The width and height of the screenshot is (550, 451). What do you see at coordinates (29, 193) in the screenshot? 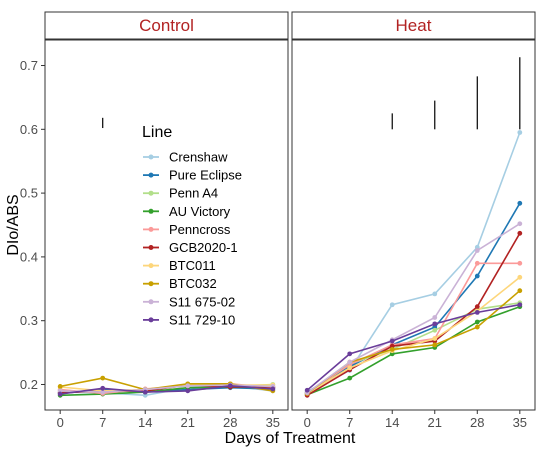
I see `y-tick-label: 0.5` at bounding box center [29, 193].